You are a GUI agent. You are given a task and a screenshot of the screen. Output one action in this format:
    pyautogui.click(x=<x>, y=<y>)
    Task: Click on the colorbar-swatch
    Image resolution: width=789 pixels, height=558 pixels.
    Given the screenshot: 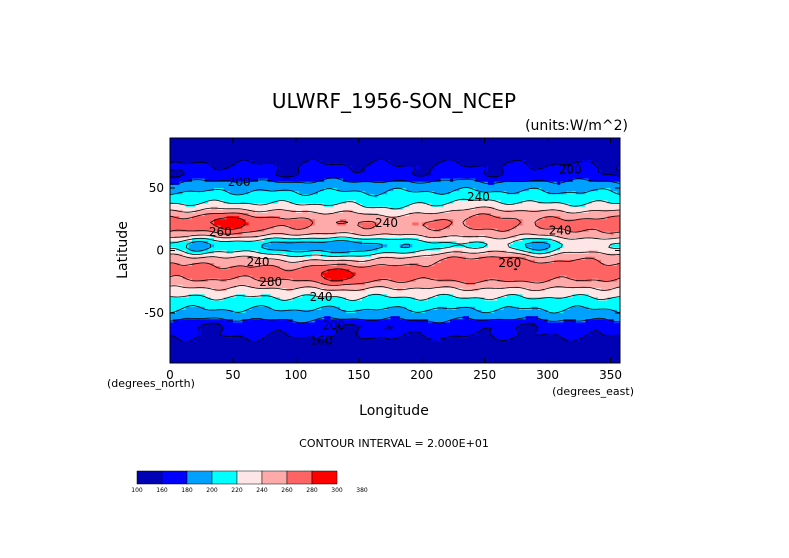 What is the action you would take?
    pyautogui.click(x=224, y=477)
    